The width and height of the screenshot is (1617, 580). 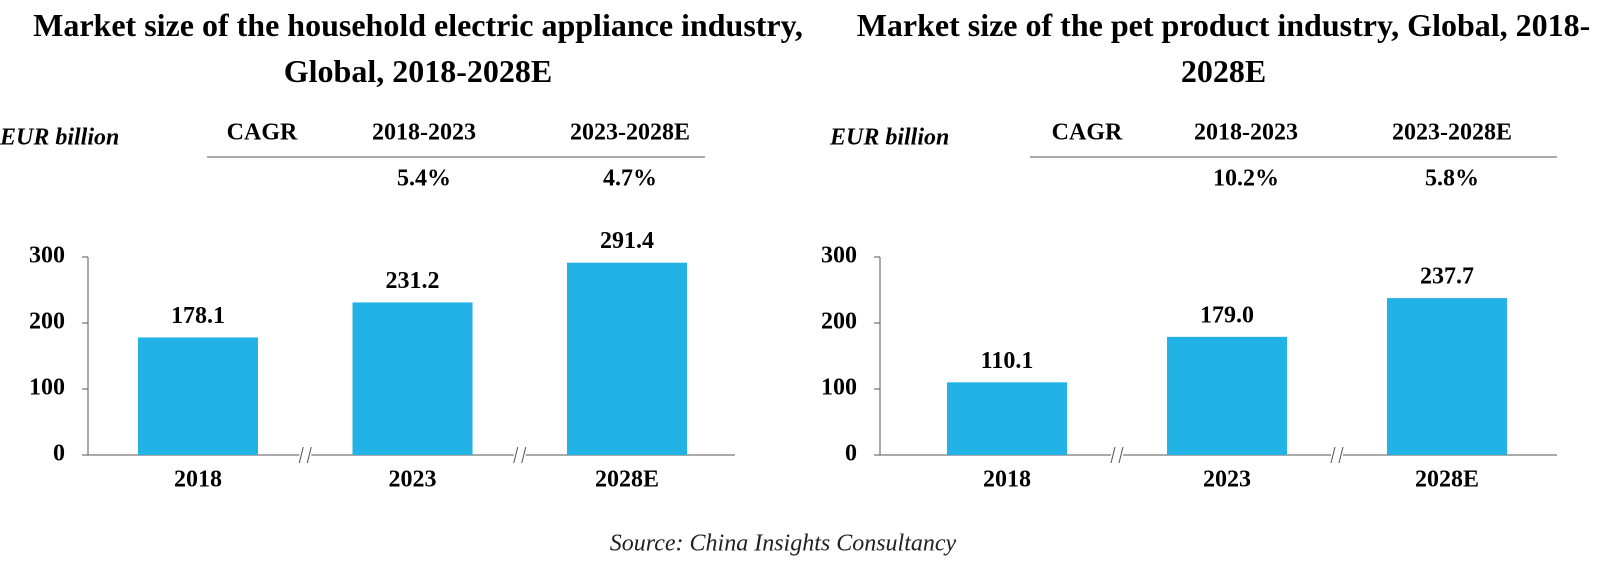 What do you see at coordinates (783, 544) in the screenshot?
I see `source: Source: China Insights Consultancy` at bounding box center [783, 544].